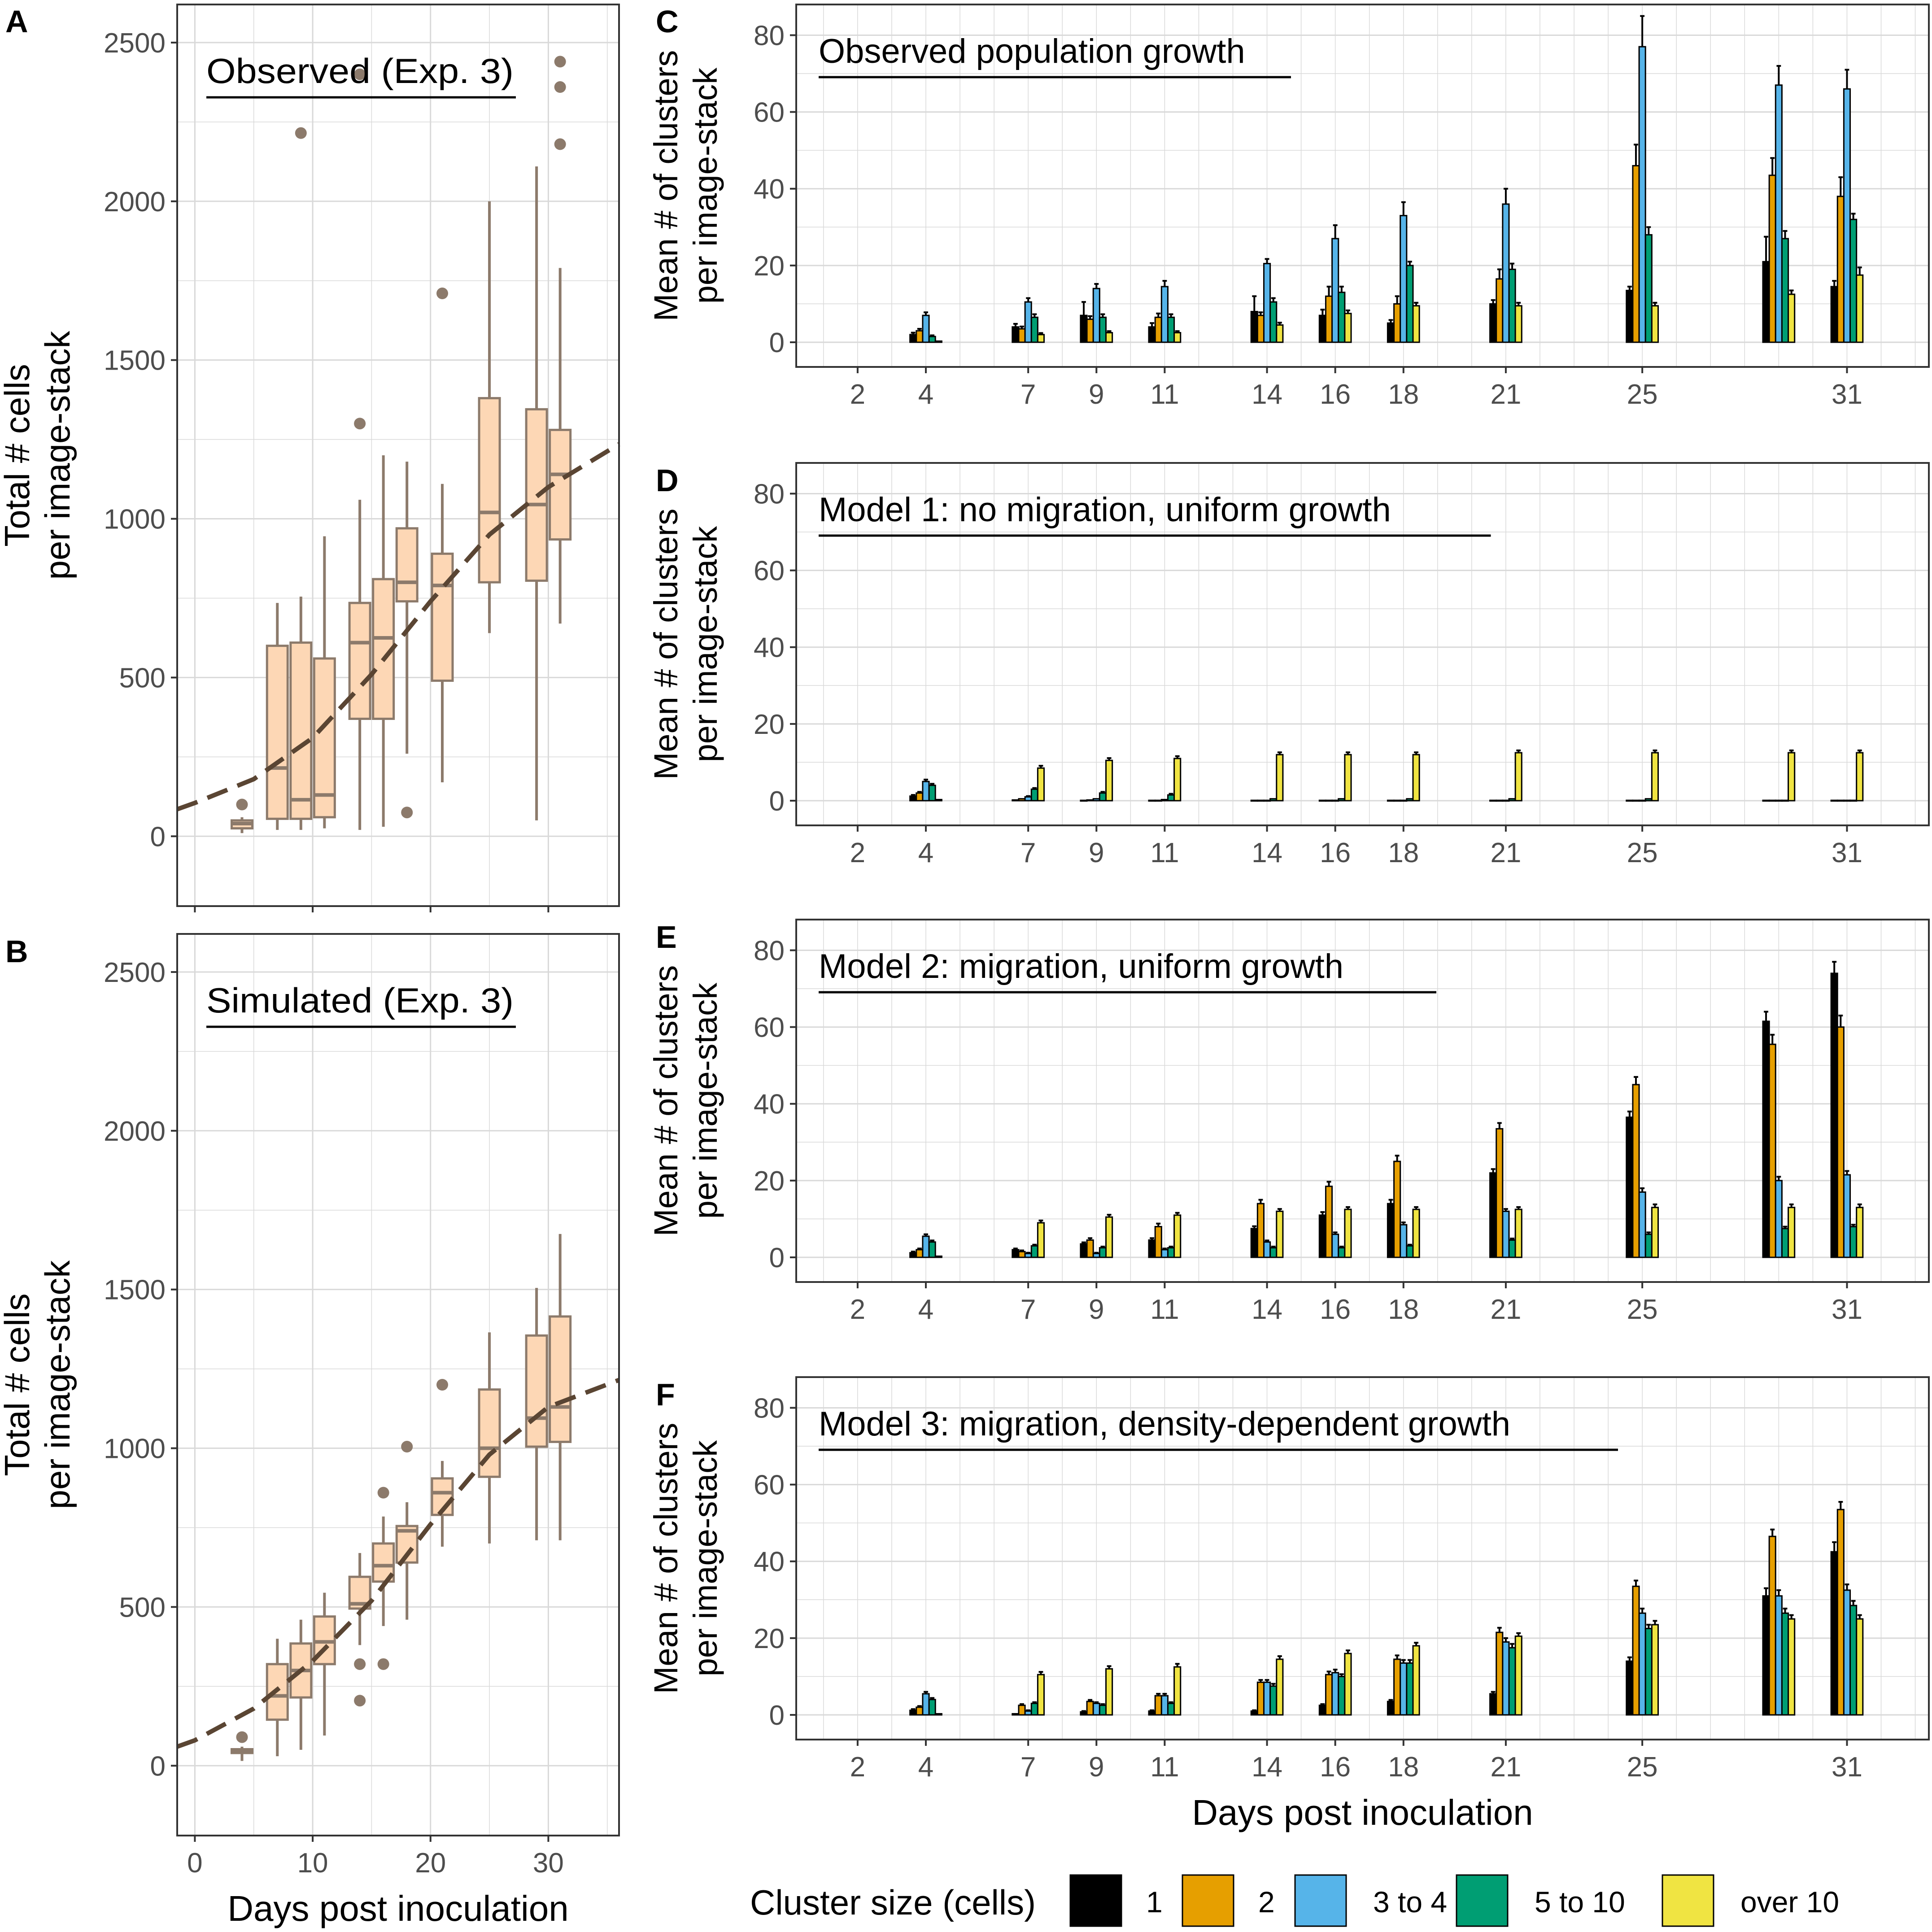 The width and height of the screenshot is (1932, 1932). What do you see at coordinates (1266, 1902) in the screenshot?
I see `legend-label: 2` at bounding box center [1266, 1902].